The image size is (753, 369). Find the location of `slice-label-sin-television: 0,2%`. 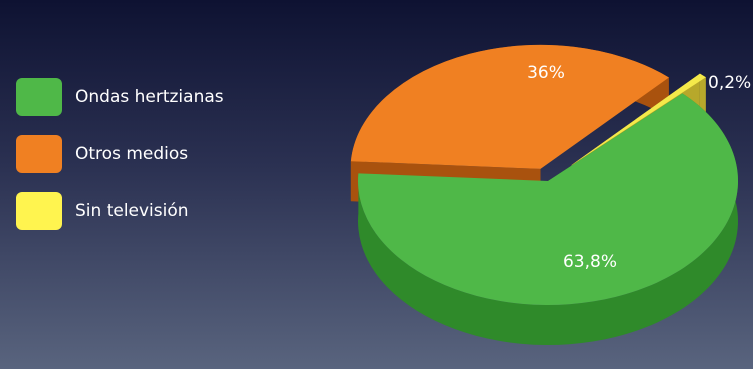

slice-label-sin-television: 0,2% is located at coordinates (729, 83).